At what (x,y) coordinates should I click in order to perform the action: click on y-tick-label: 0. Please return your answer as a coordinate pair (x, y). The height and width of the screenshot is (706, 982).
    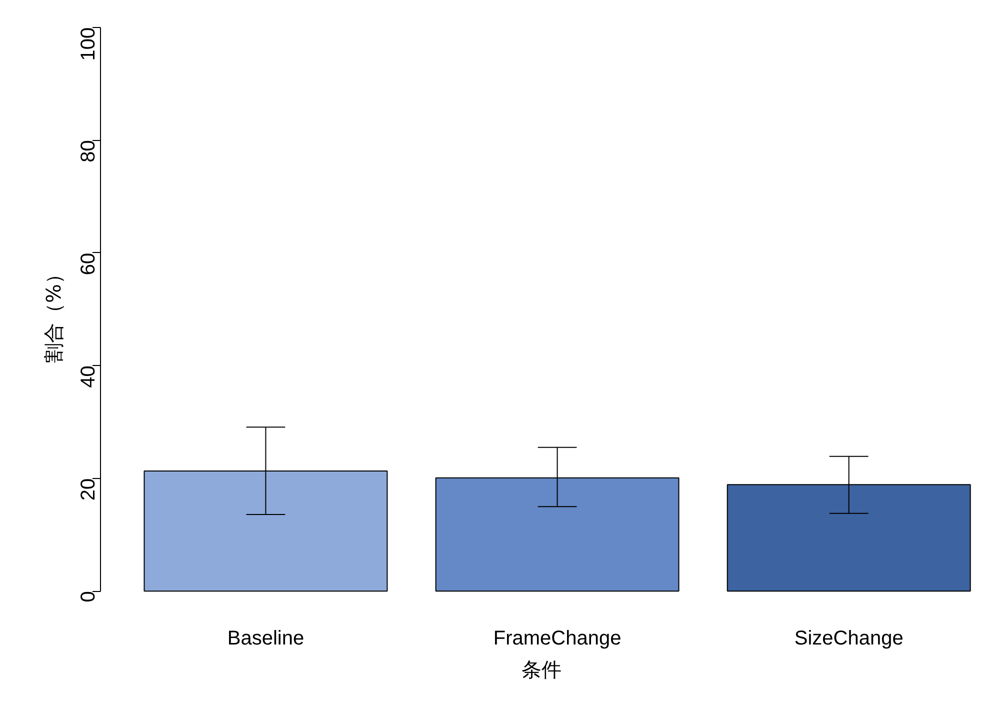
    Looking at the image, I should click on (89, 596).